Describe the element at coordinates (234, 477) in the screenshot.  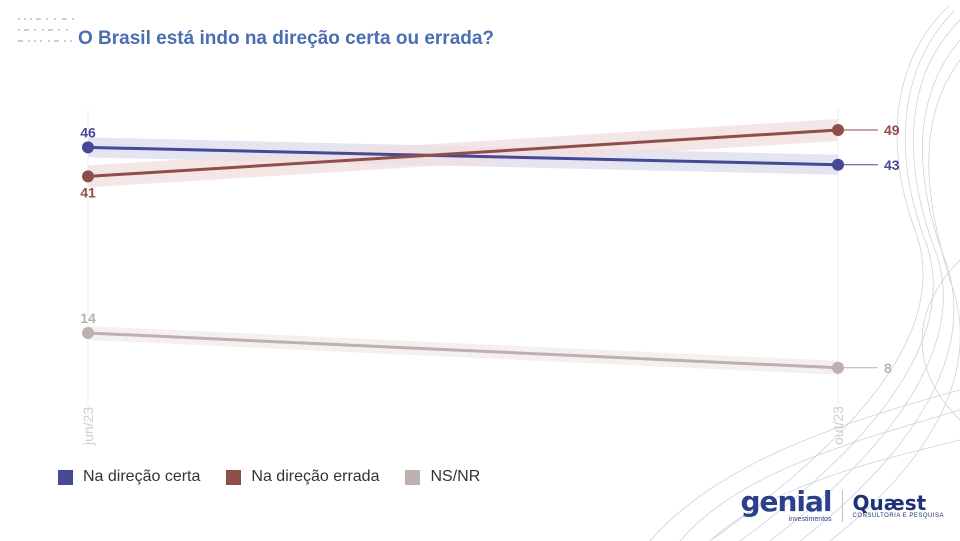
I see `legend-swatch-errada` at that location.